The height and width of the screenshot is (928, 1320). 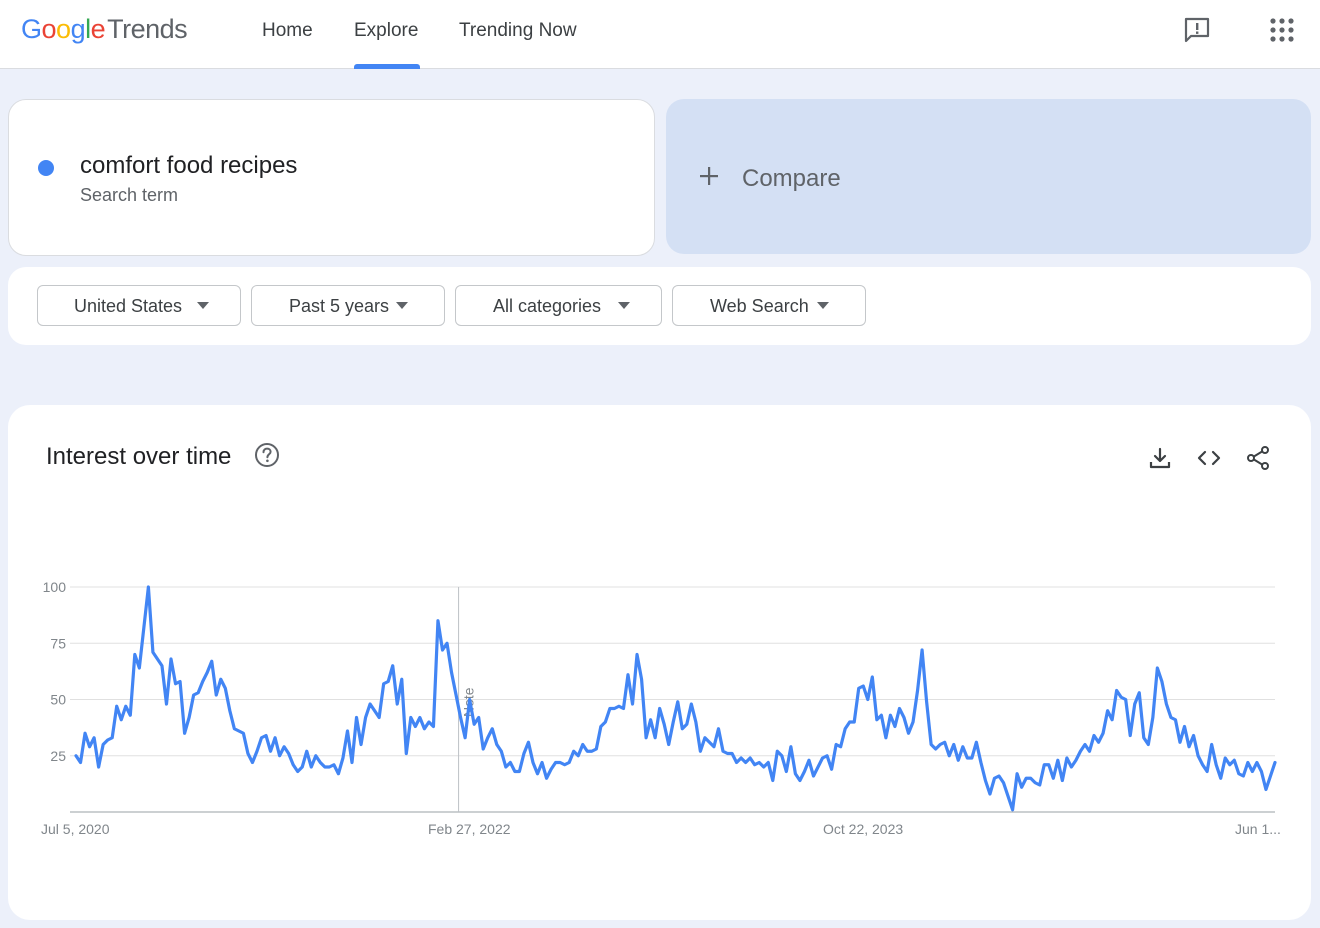 What do you see at coordinates (547, 306) in the screenshot?
I see `category-dropdown-label: All categories` at bounding box center [547, 306].